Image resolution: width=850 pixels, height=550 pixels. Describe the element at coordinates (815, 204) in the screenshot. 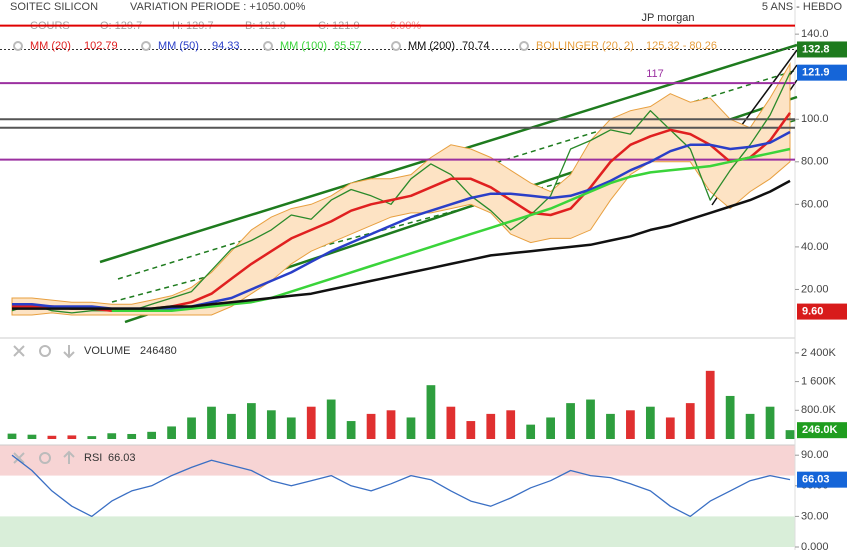

I see `y-tick-label: 60.00` at that location.